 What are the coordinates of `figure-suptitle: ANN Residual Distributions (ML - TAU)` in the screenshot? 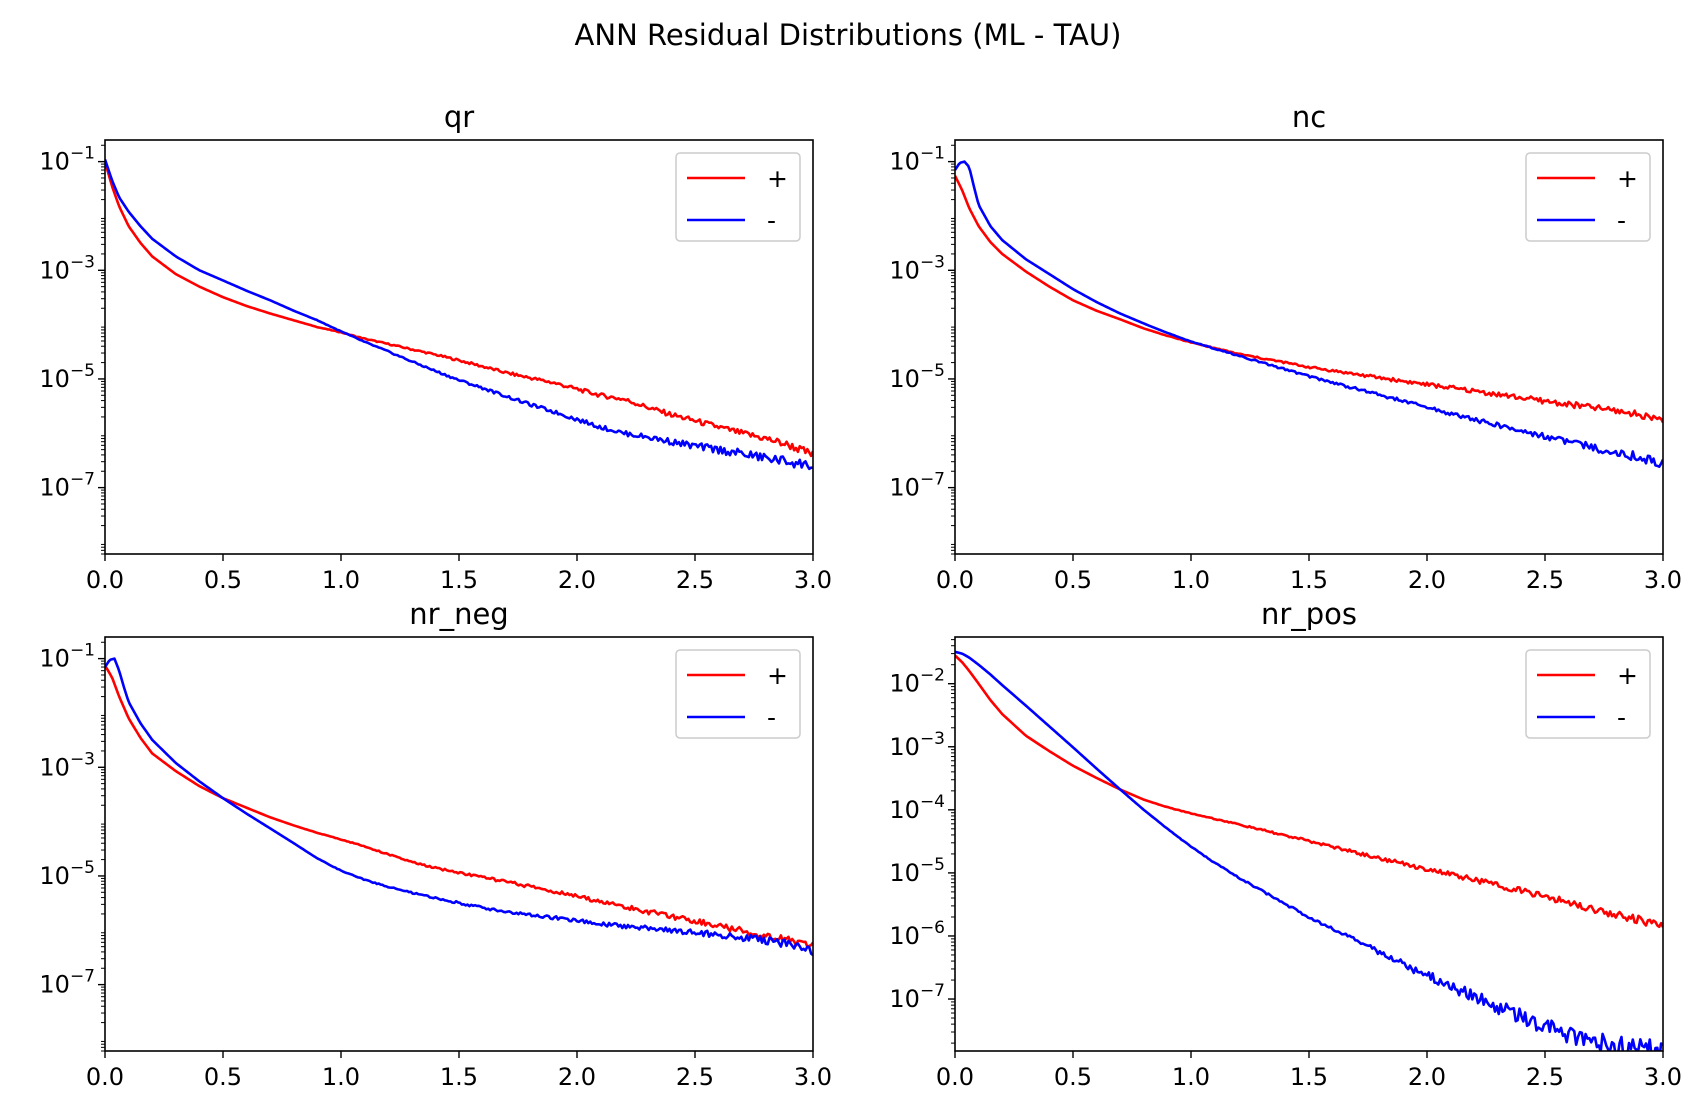 It's located at (848, 35).